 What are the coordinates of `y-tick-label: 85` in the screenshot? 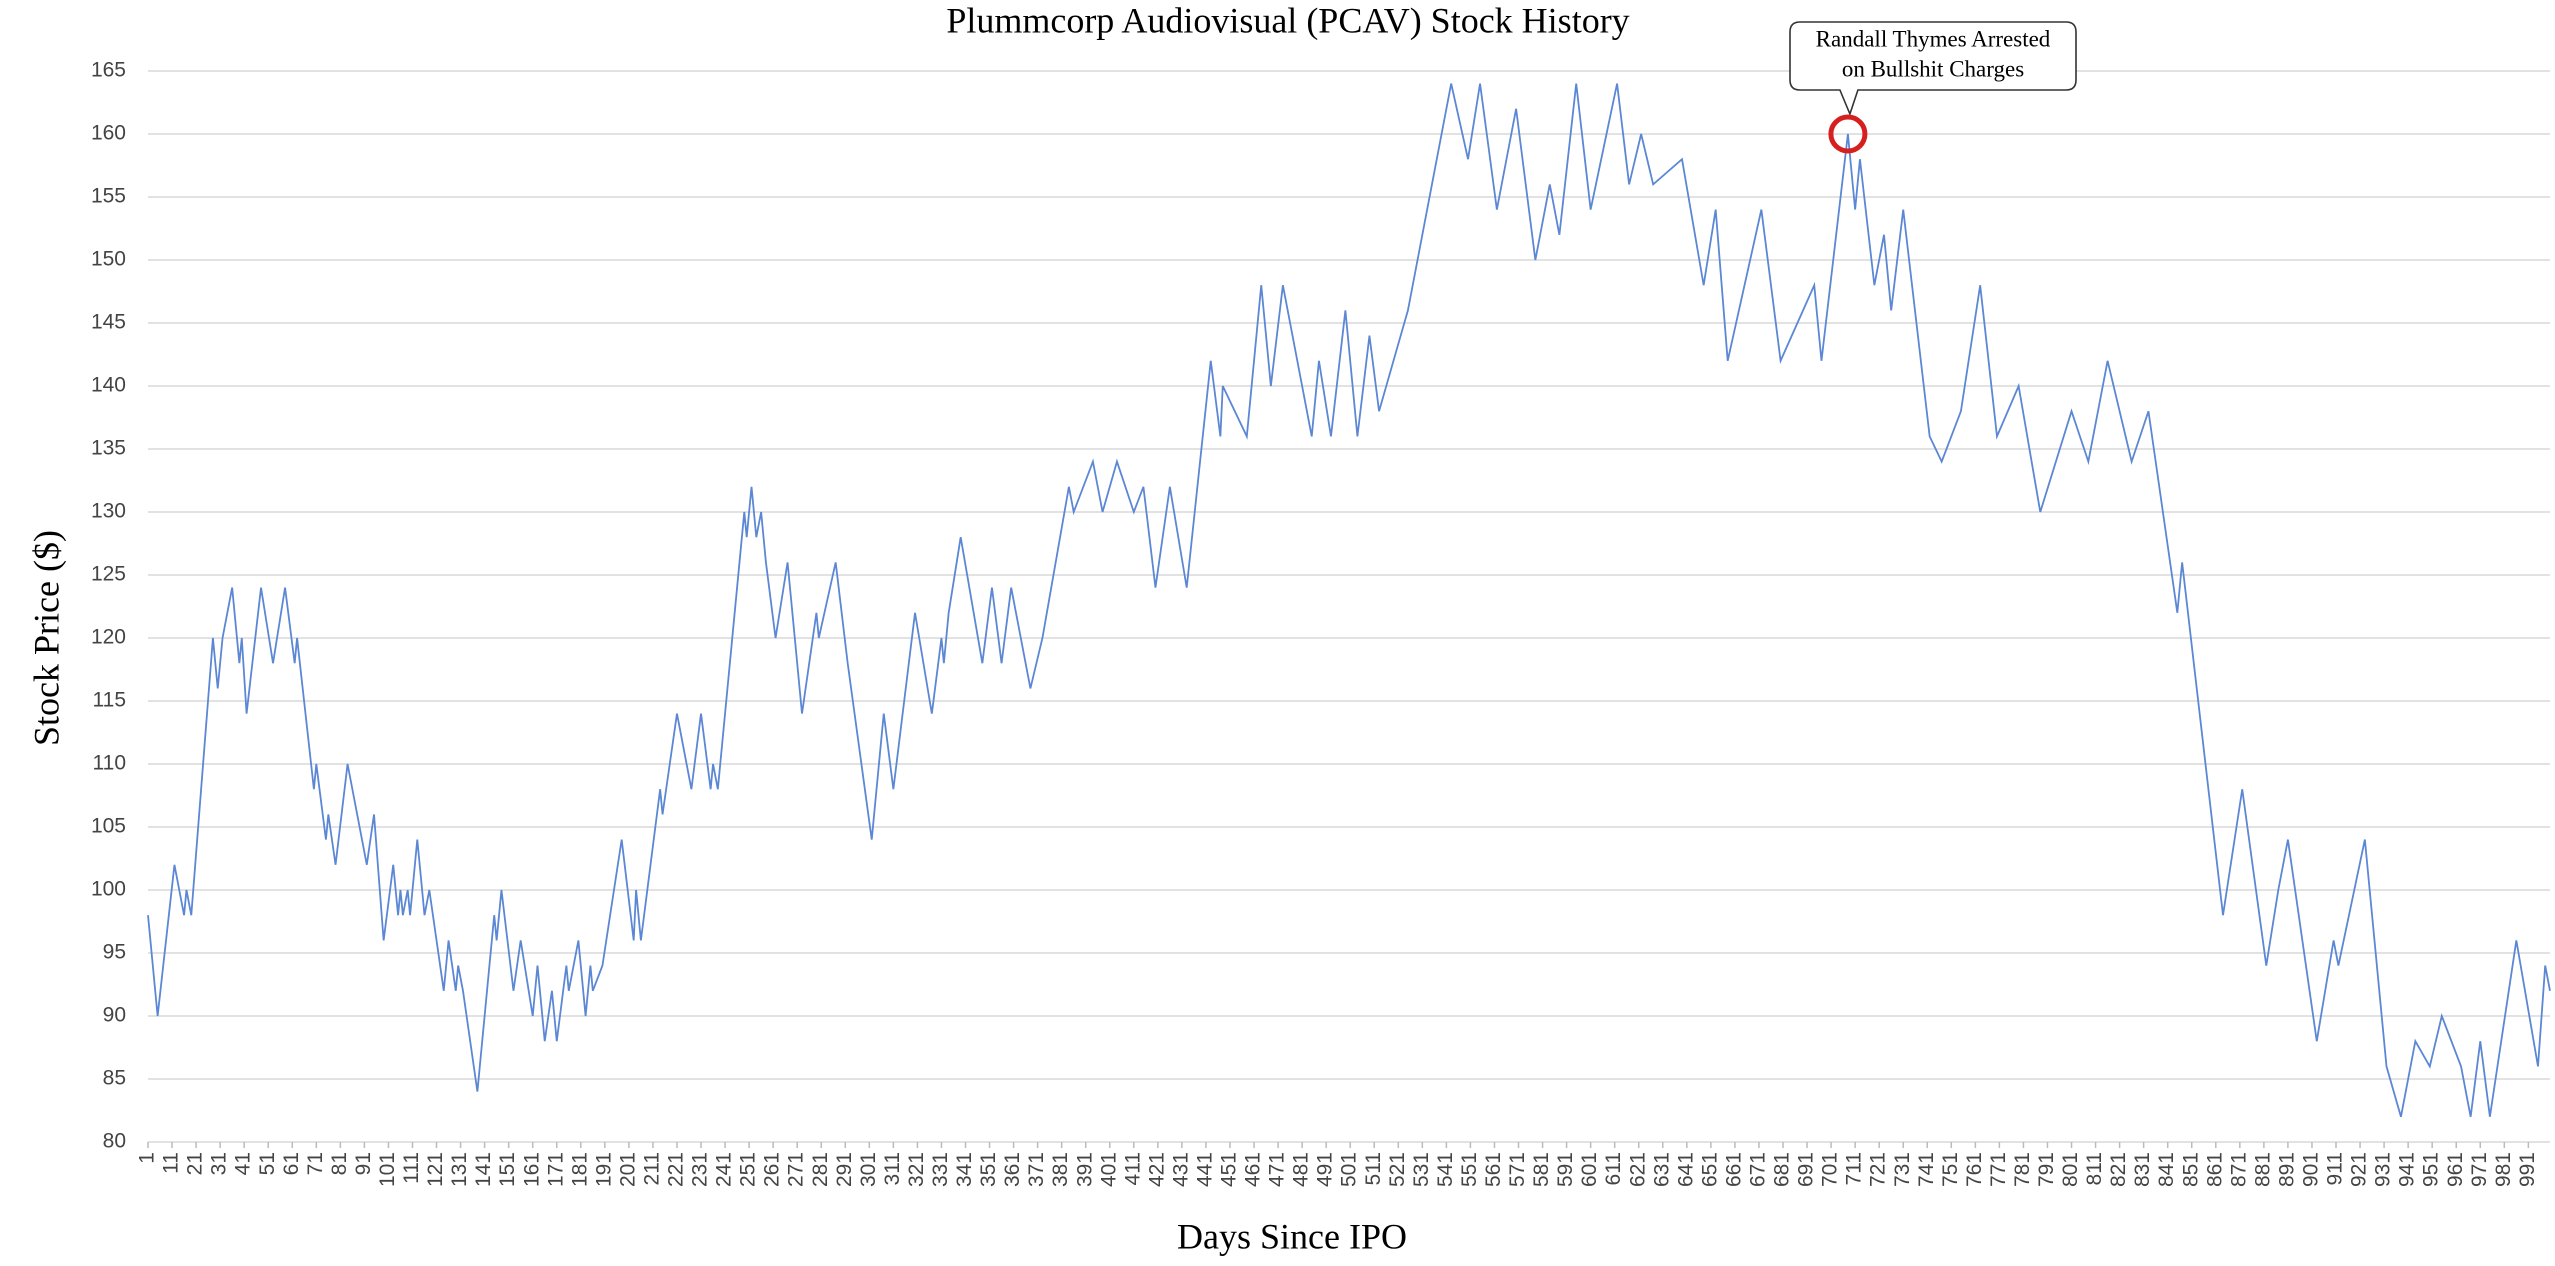 It's located at (114, 1078).